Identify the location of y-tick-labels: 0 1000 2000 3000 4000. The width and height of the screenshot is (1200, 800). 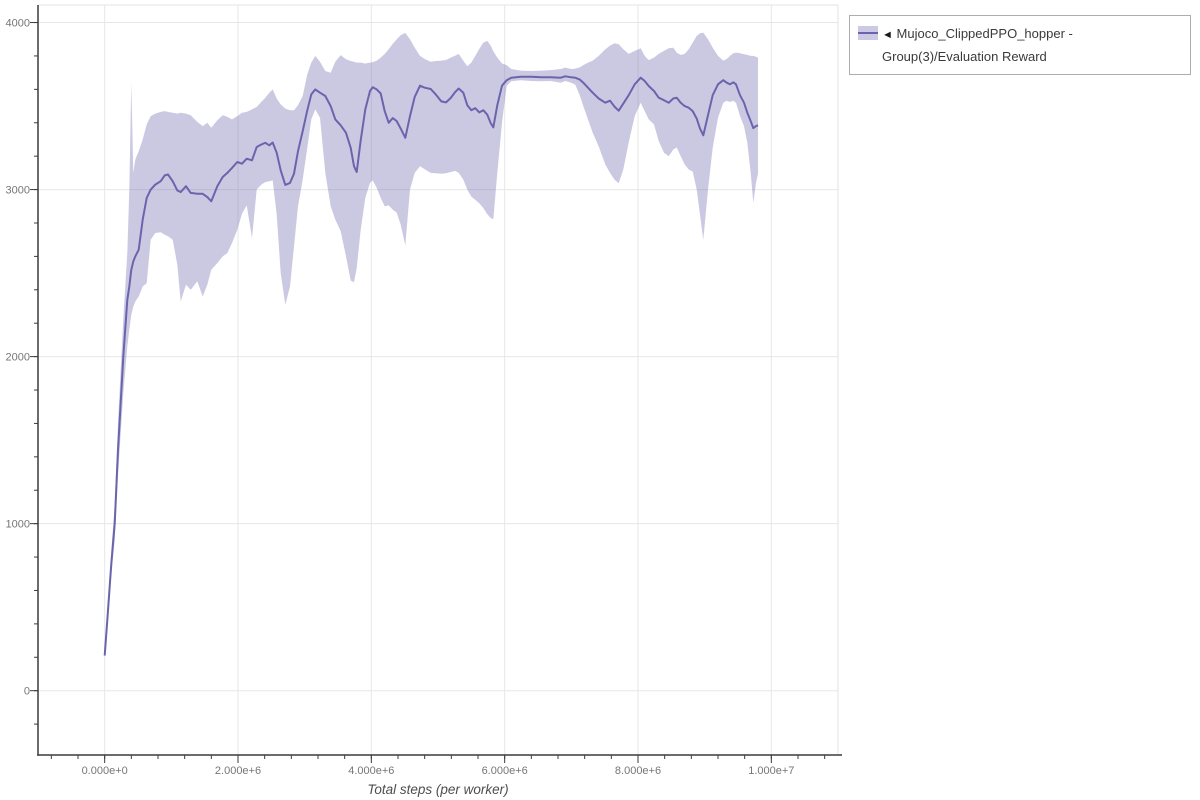
(18, 358).